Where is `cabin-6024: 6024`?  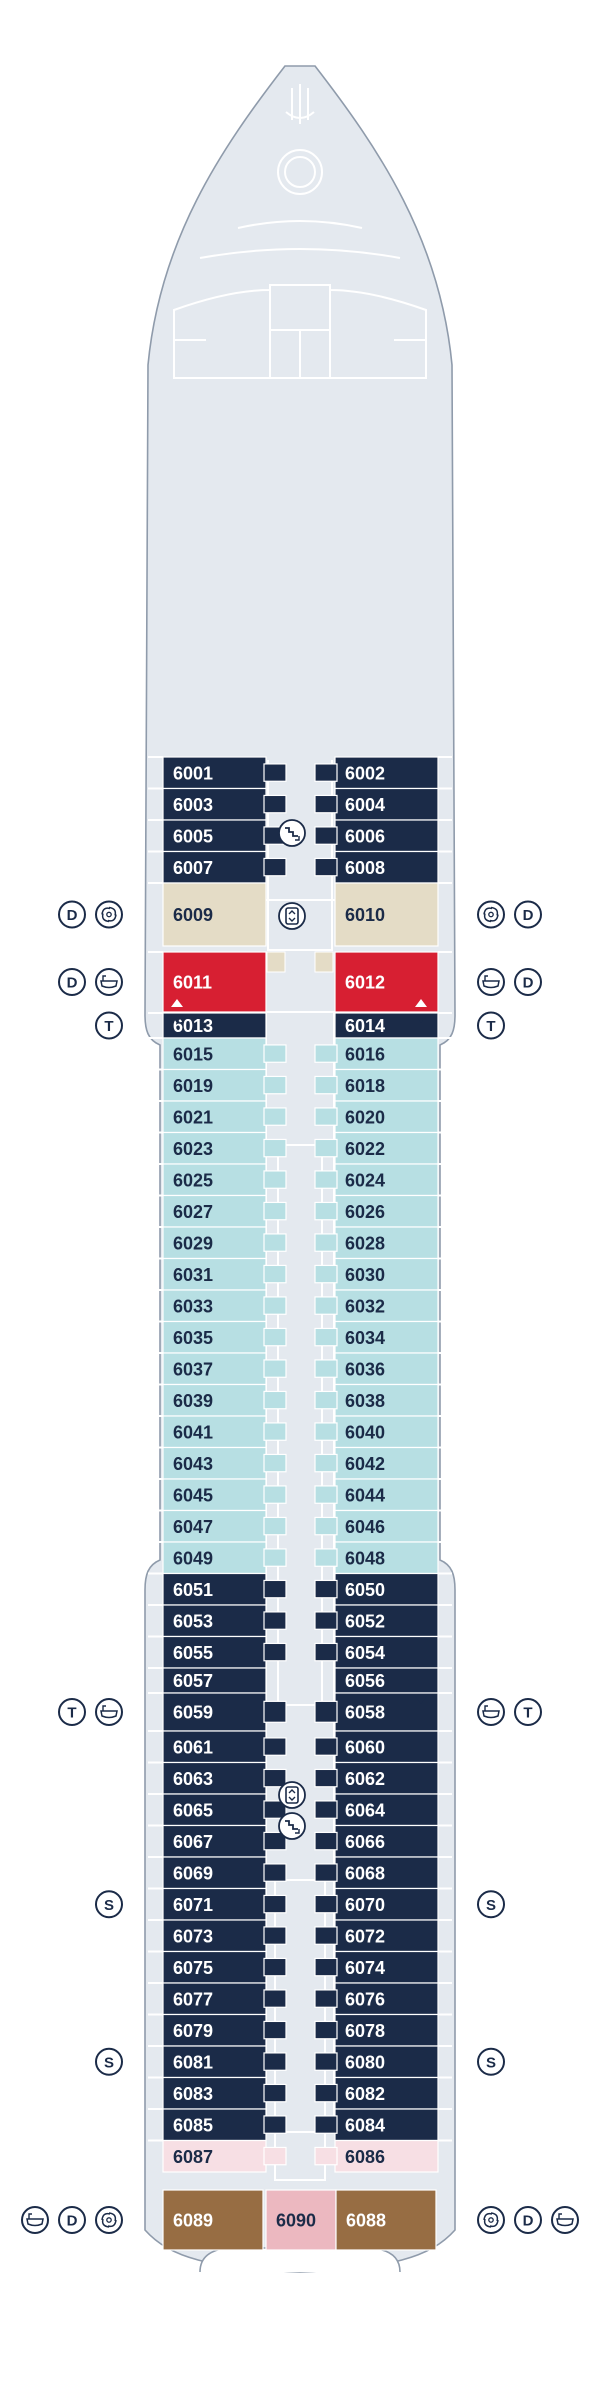
cabin-6024: 6024 is located at coordinates (376, 1180).